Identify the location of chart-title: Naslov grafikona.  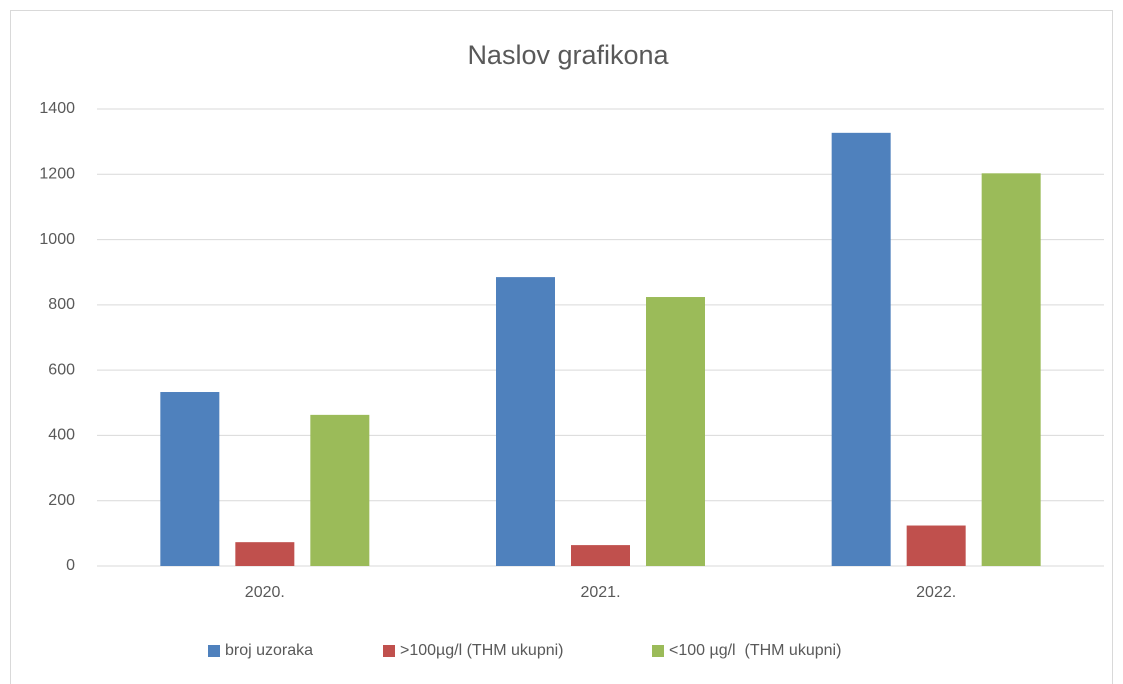
(568, 55).